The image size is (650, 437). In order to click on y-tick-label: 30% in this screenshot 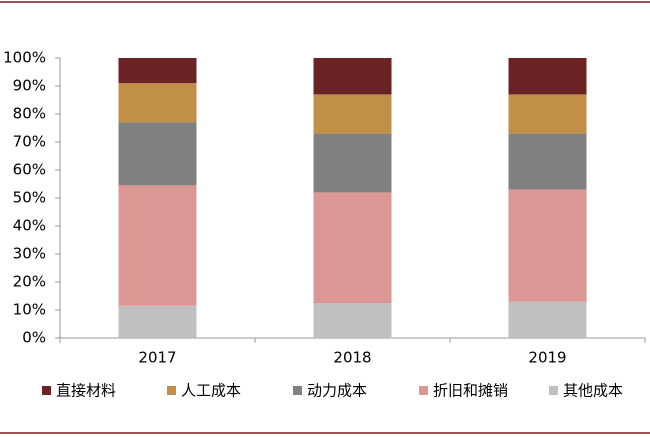, I will do `click(29, 254)`.